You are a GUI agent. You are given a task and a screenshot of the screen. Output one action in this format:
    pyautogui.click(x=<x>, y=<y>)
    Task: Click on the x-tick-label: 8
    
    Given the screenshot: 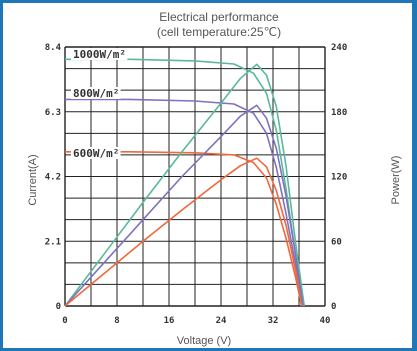 What is the action you would take?
    pyautogui.click(x=116, y=321)
    